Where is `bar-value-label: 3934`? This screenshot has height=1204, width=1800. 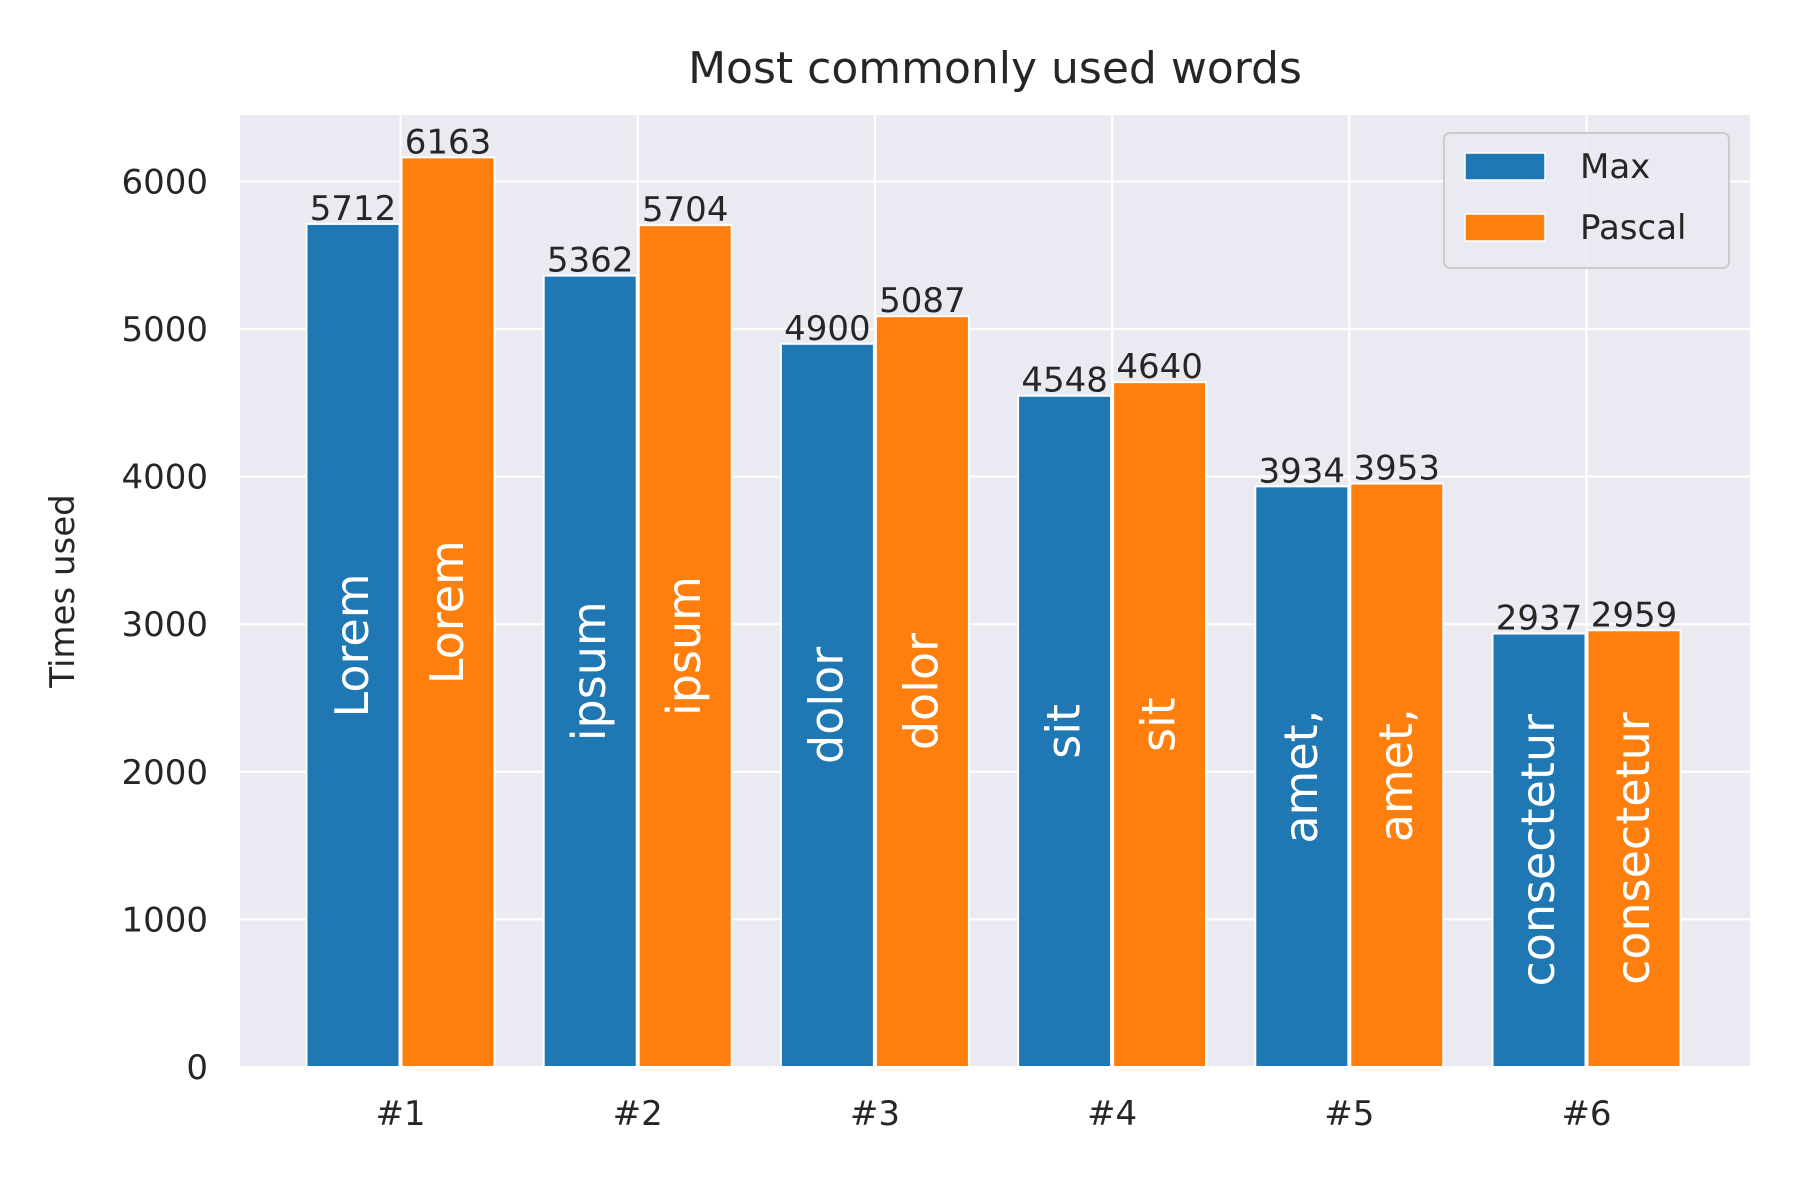
bar-value-label: 3934 is located at coordinates (1302, 471).